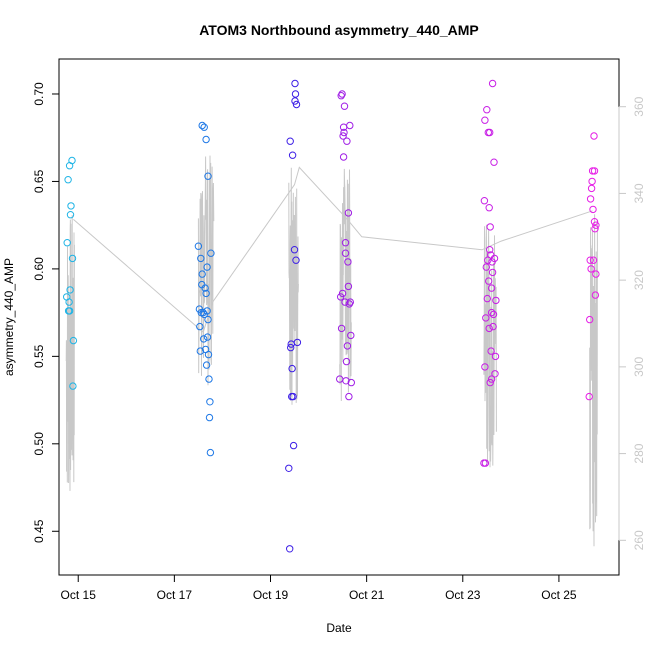 Image resolution: width=650 pixels, height=650 pixels. I want to click on y-tick-label: 0.50, so click(39, 444).